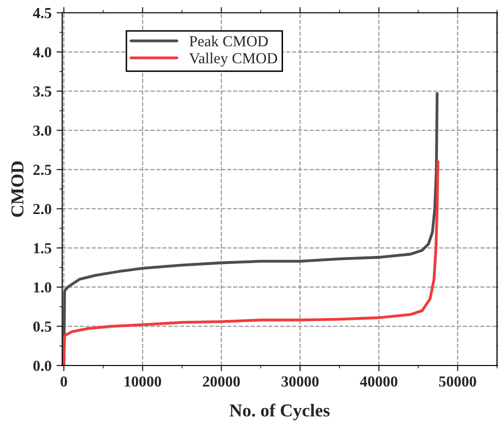 Image resolution: width=498 pixels, height=425 pixels. Describe the element at coordinates (42, 209) in the screenshot. I see `y-tick-label: 2.0` at that location.